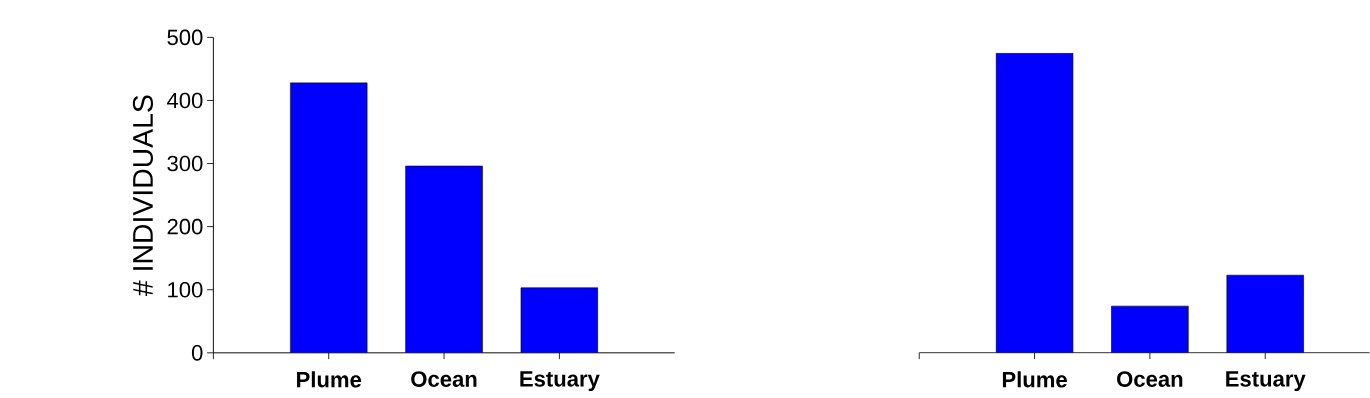 This screenshot has height=398, width=1370. I want to click on y-tick-label: 0, so click(197, 352).